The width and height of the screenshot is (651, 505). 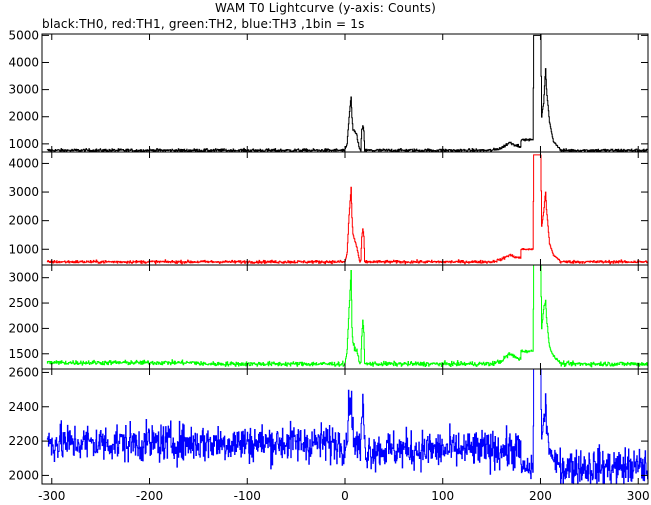 What do you see at coordinates (23, 354) in the screenshot?
I see `y-tick-label: 1500` at bounding box center [23, 354].